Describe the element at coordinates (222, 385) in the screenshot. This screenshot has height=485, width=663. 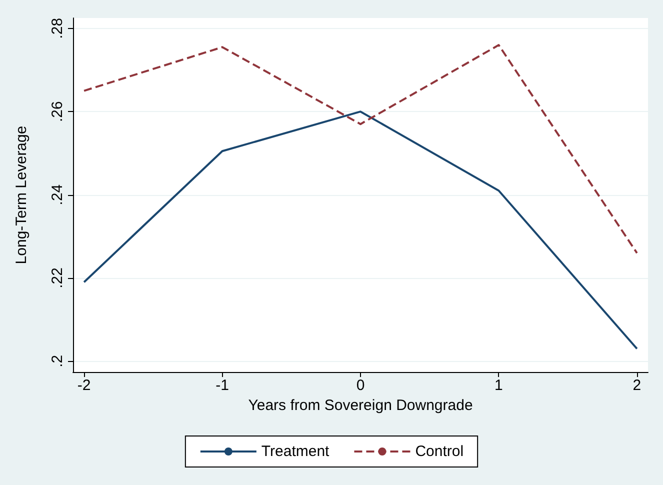
I see `x-tick-label: -1` at that location.